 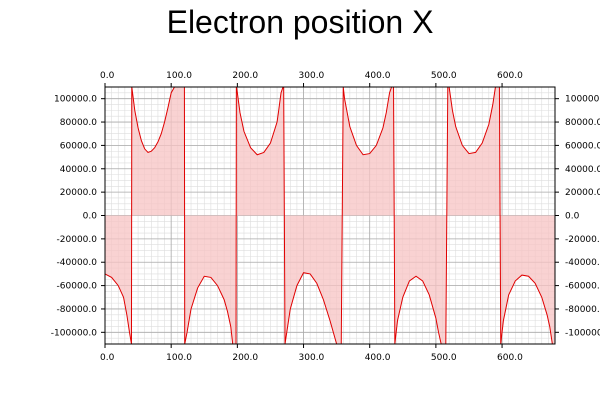 I want to click on y-tick-label-right: 20000.0, so click(x=582, y=193).